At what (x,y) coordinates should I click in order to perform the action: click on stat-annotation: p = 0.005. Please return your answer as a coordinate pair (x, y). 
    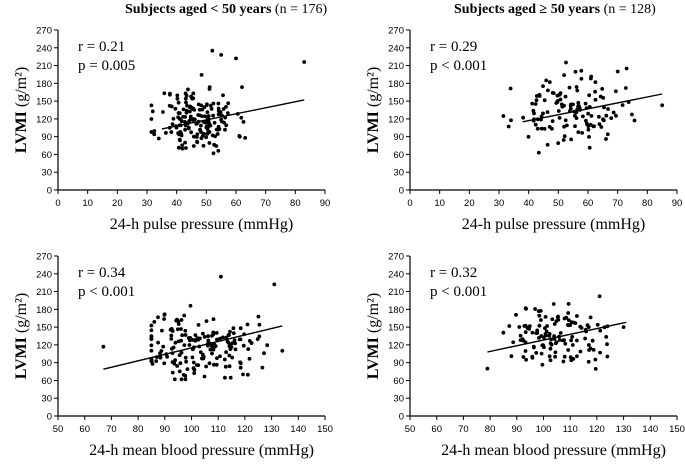
    Looking at the image, I should click on (106, 66).